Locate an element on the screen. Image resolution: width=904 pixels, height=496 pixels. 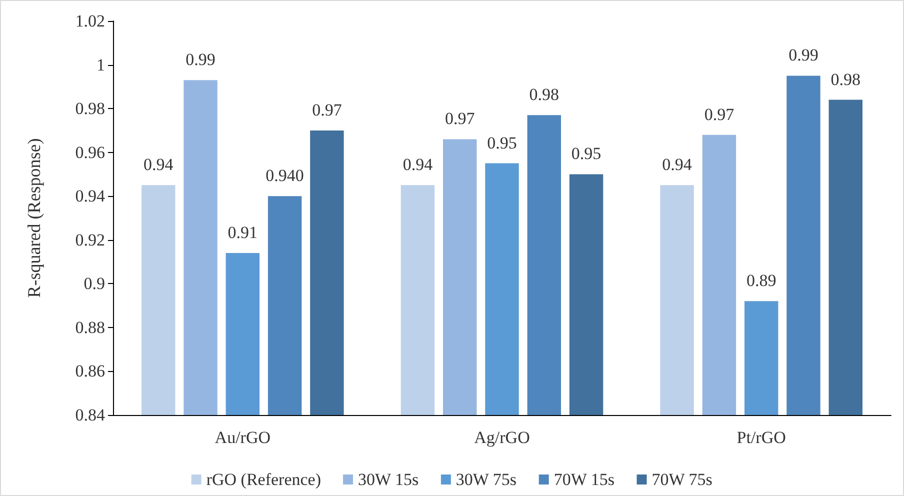
legend-label: 30W 15s is located at coordinates (388, 479).